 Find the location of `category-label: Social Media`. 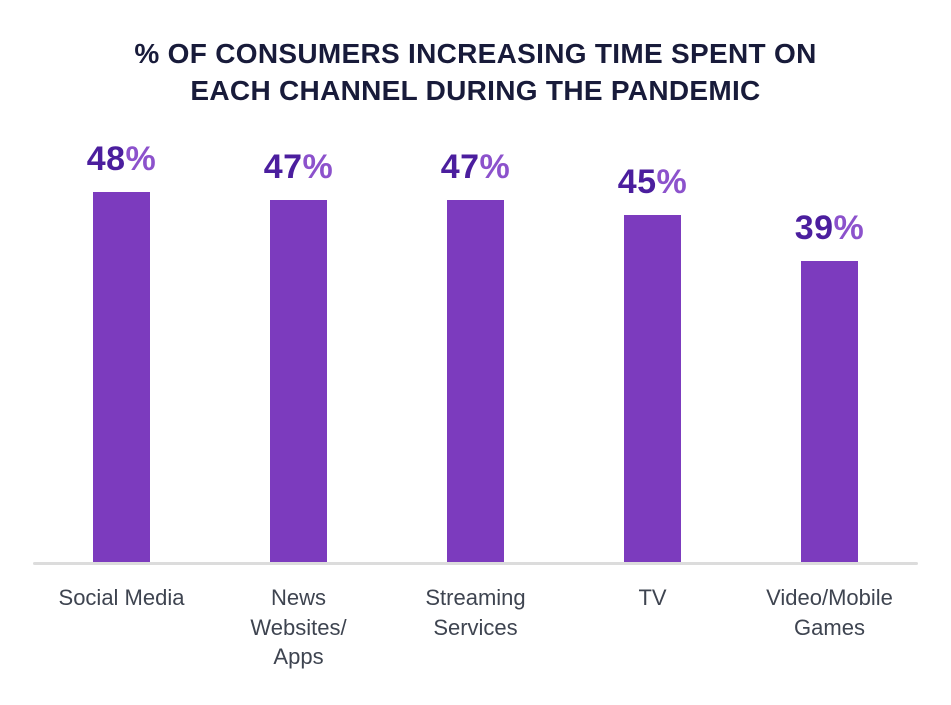

category-label: Social Media is located at coordinates (121, 597).